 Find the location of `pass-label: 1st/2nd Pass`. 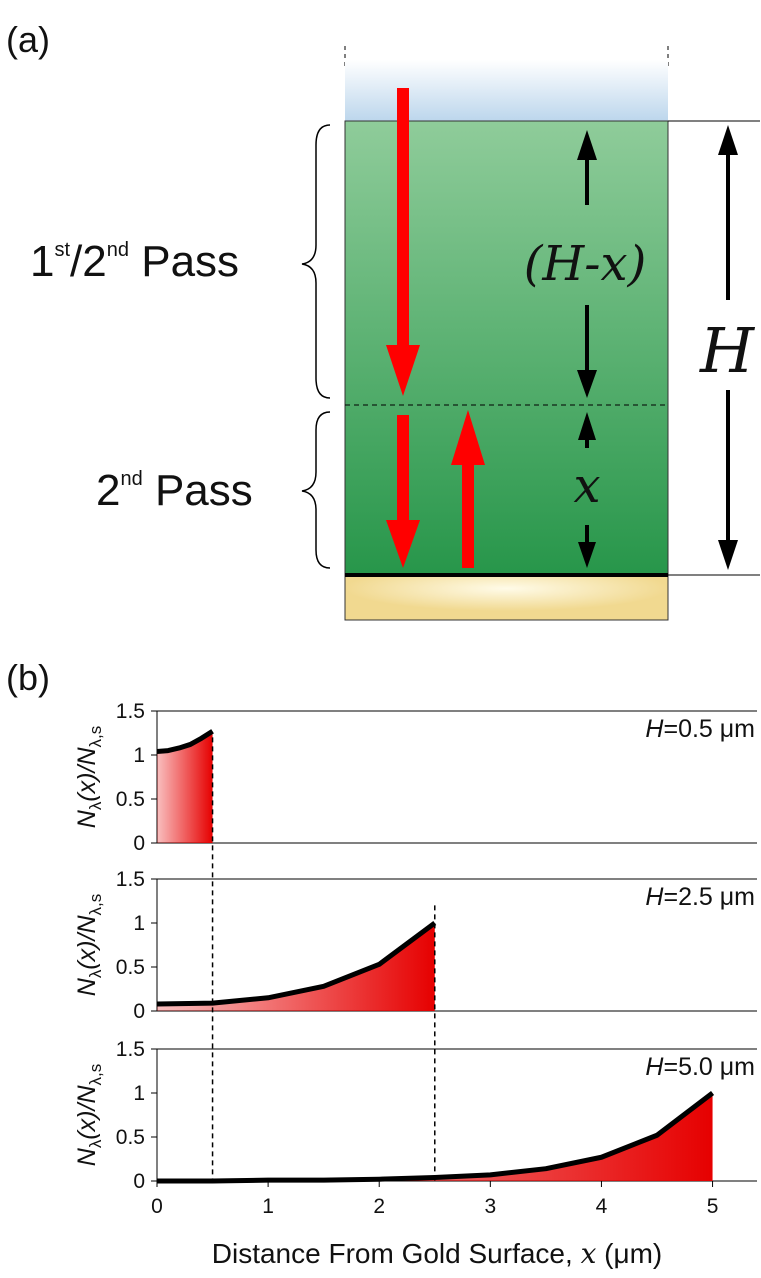

pass-label: 1st/2nd Pass is located at coordinates (134, 261).